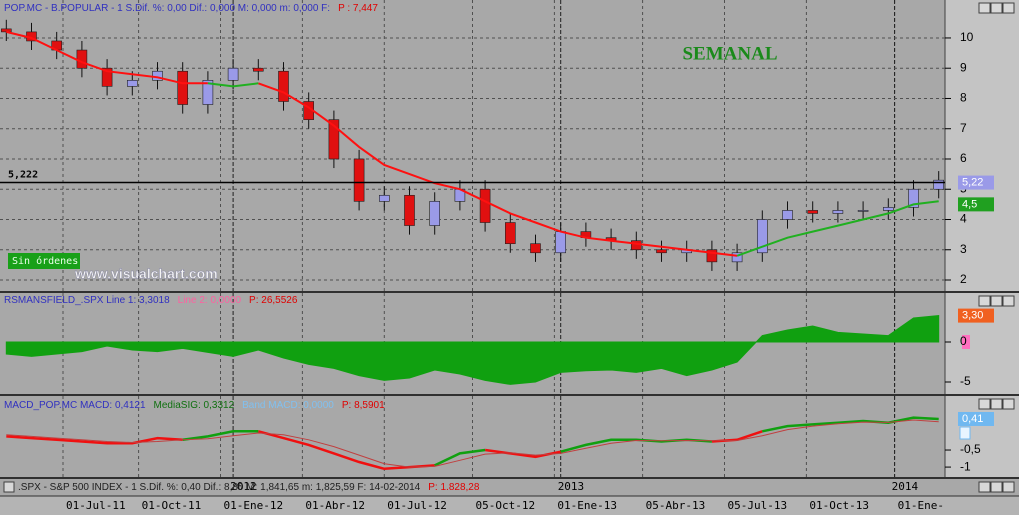 Image resolution: width=1019 pixels, height=515 pixels. I want to click on watermark: www.visualchart.com, so click(146, 274).